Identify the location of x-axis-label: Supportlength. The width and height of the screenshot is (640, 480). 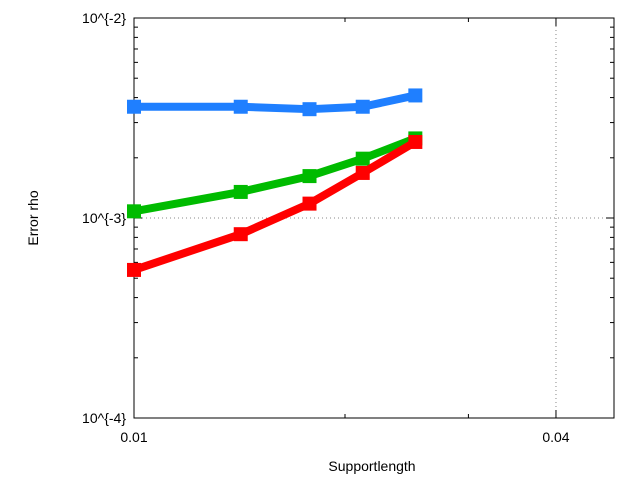
(371, 466).